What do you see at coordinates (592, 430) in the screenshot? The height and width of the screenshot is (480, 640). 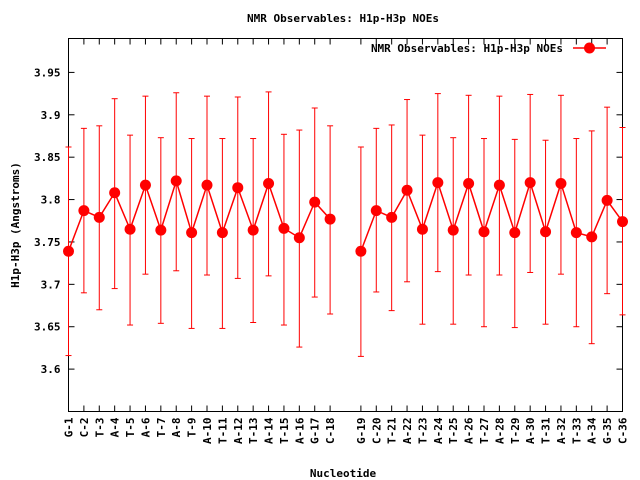 I see `x-tick-label: A-34` at bounding box center [592, 430].